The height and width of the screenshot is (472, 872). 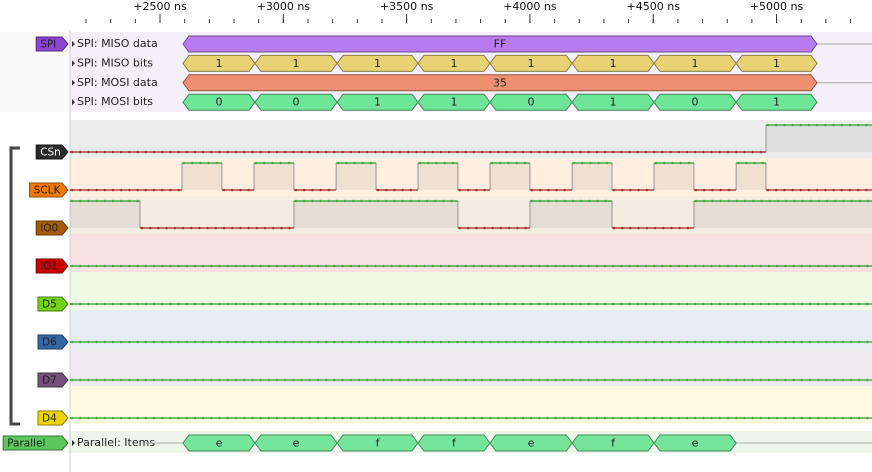 I want to click on ruler, so click(x=436, y=15).